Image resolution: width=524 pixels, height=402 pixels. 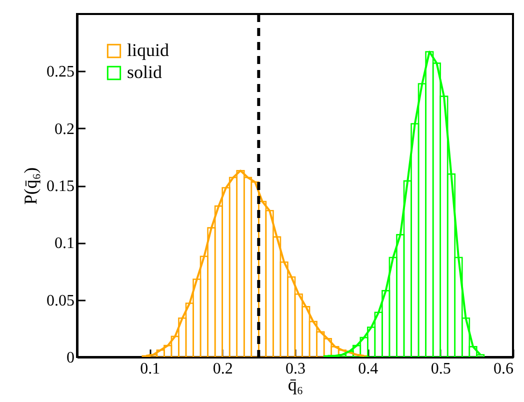 What do you see at coordinates (150, 369) in the screenshot?
I see `x-tick-label: 0.1` at bounding box center [150, 369].